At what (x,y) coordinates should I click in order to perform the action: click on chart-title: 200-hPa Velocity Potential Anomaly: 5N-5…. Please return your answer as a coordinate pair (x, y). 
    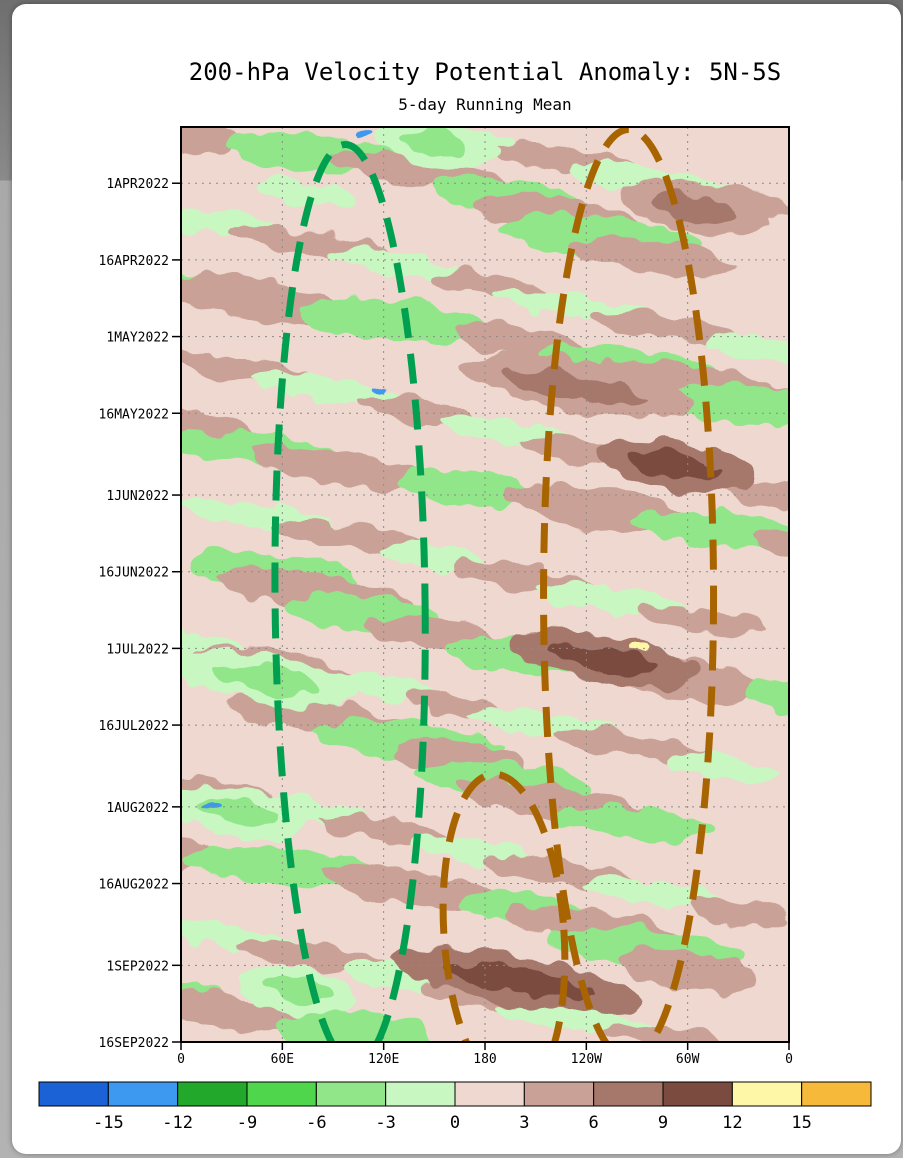
    Looking at the image, I should click on (485, 72).